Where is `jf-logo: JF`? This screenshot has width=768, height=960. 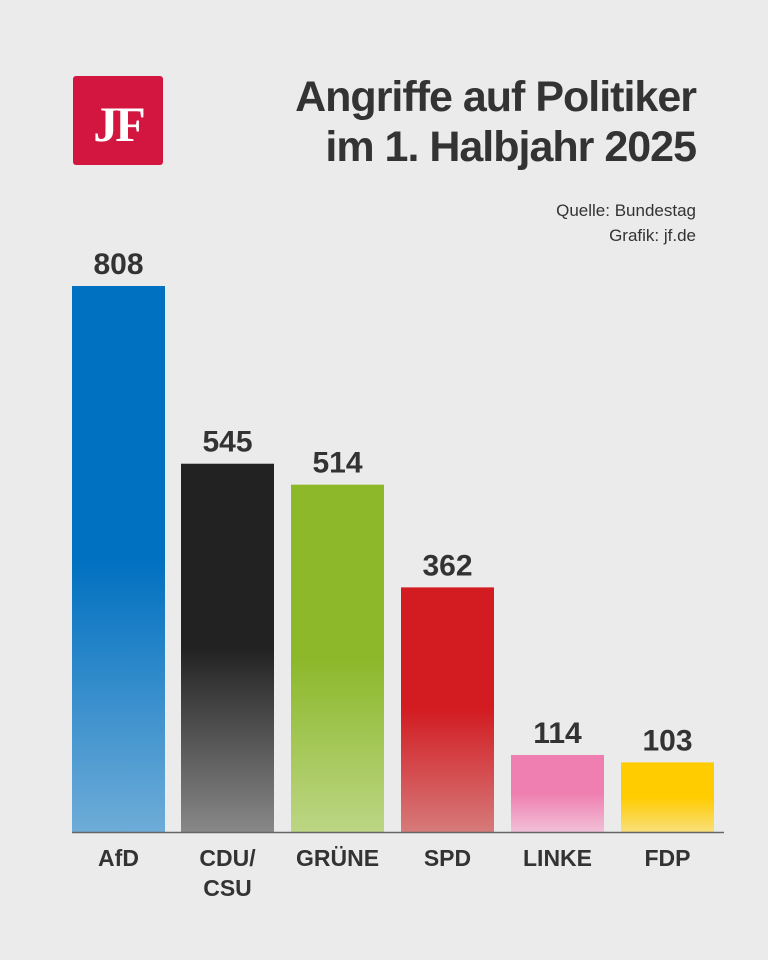 jf-logo: JF is located at coordinates (118, 120).